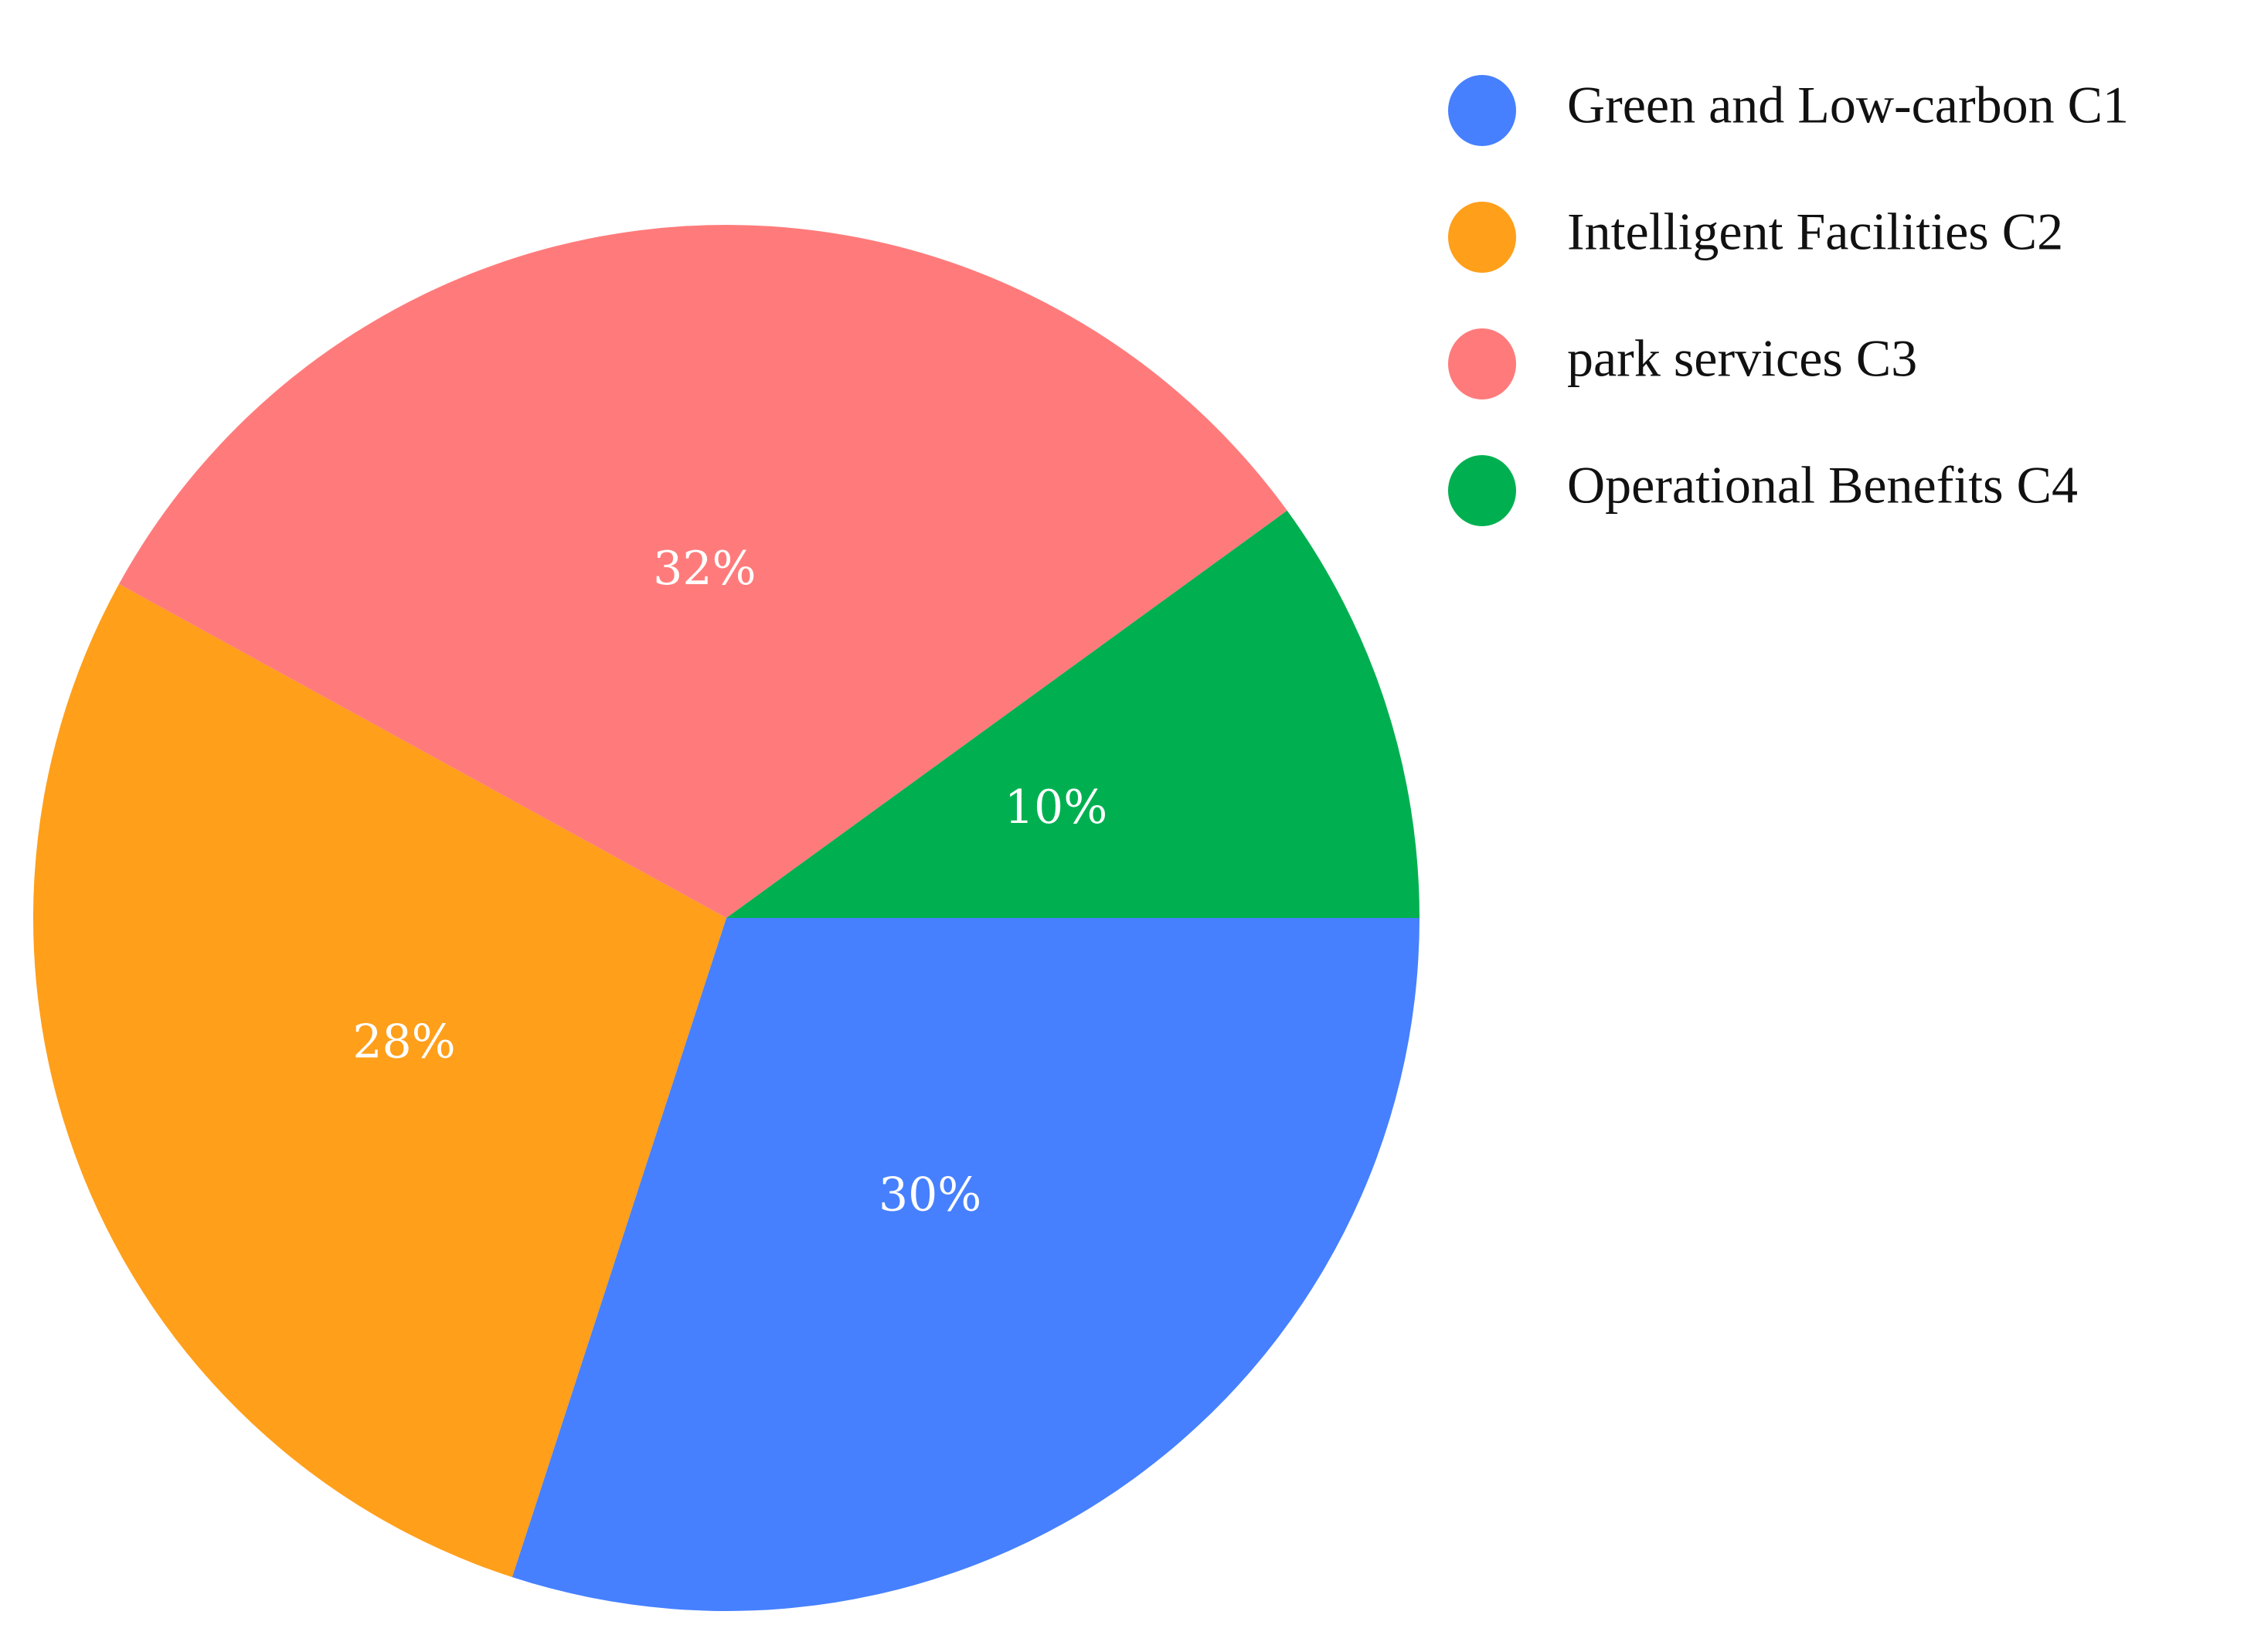 The height and width of the screenshot is (1652, 2244). What do you see at coordinates (1822, 485) in the screenshot?
I see `legend-label-c4: Operational Benefits C4` at bounding box center [1822, 485].